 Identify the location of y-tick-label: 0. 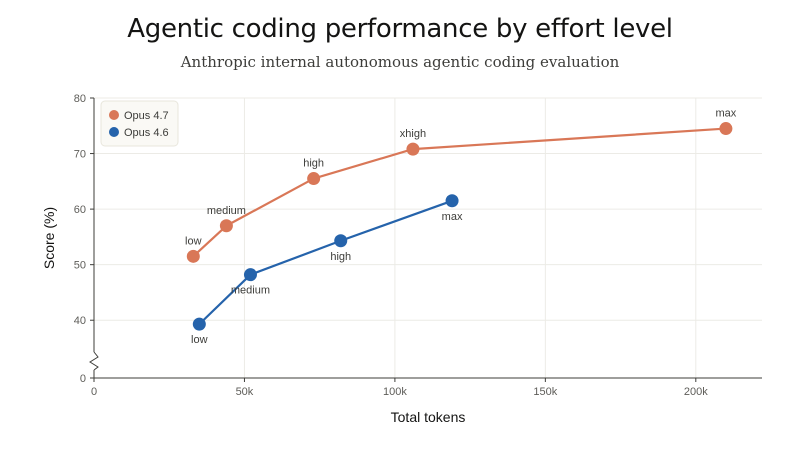
(83, 379).